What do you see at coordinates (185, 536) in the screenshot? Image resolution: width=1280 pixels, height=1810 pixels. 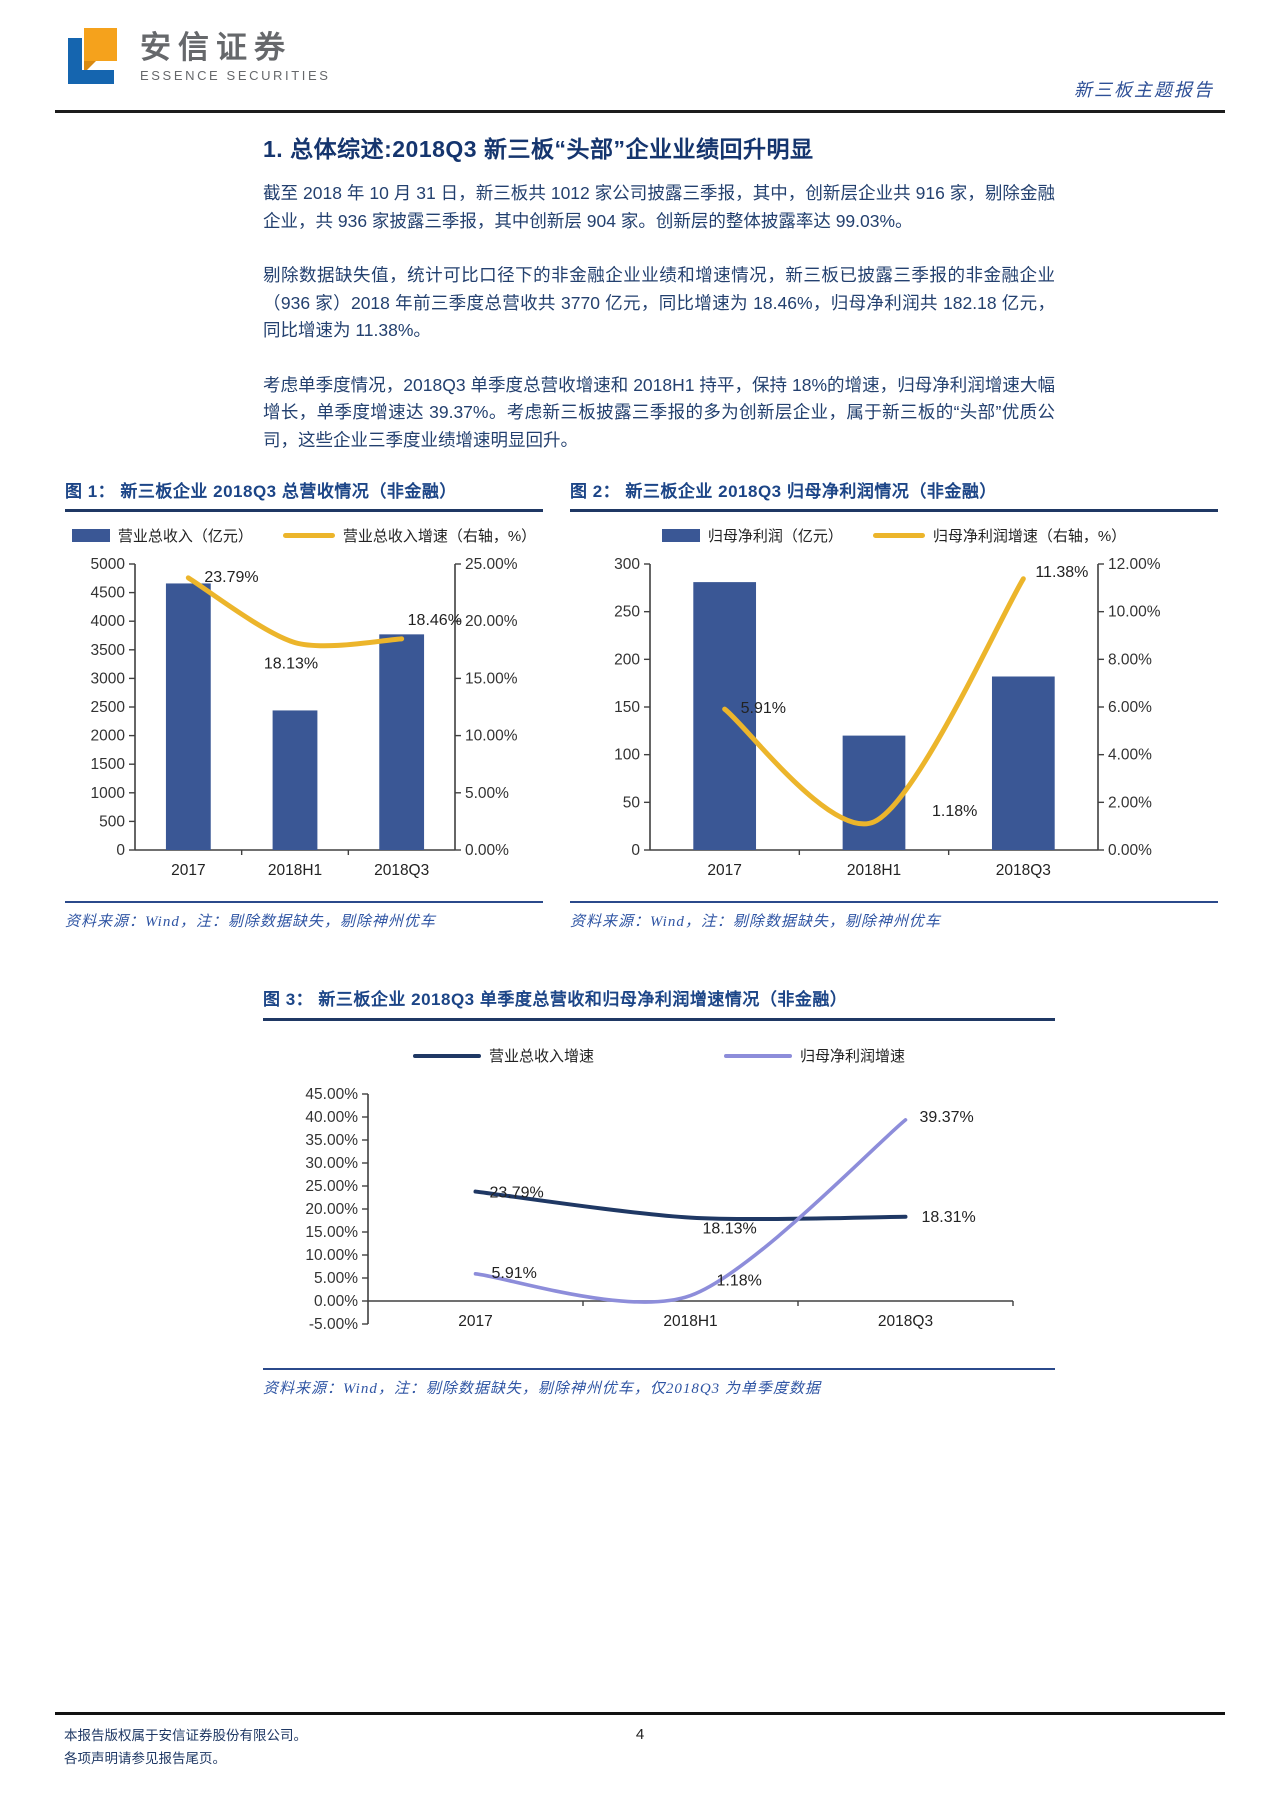 I see `legend-label: 营业总收入（亿元）` at bounding box center [185, 536].